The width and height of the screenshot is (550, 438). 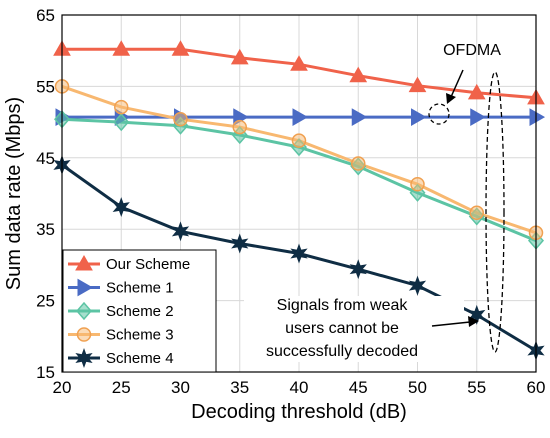 What do you see at coordinates (472, 50) in the screenshot?
I see `ofdma-label: OFDMA` at bounding box center [472, 50].